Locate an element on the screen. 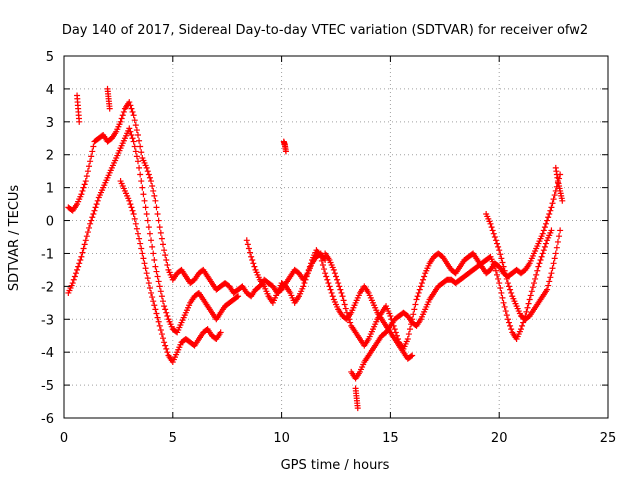  y-tick-label: -6 is located at coordinates (47, 419).